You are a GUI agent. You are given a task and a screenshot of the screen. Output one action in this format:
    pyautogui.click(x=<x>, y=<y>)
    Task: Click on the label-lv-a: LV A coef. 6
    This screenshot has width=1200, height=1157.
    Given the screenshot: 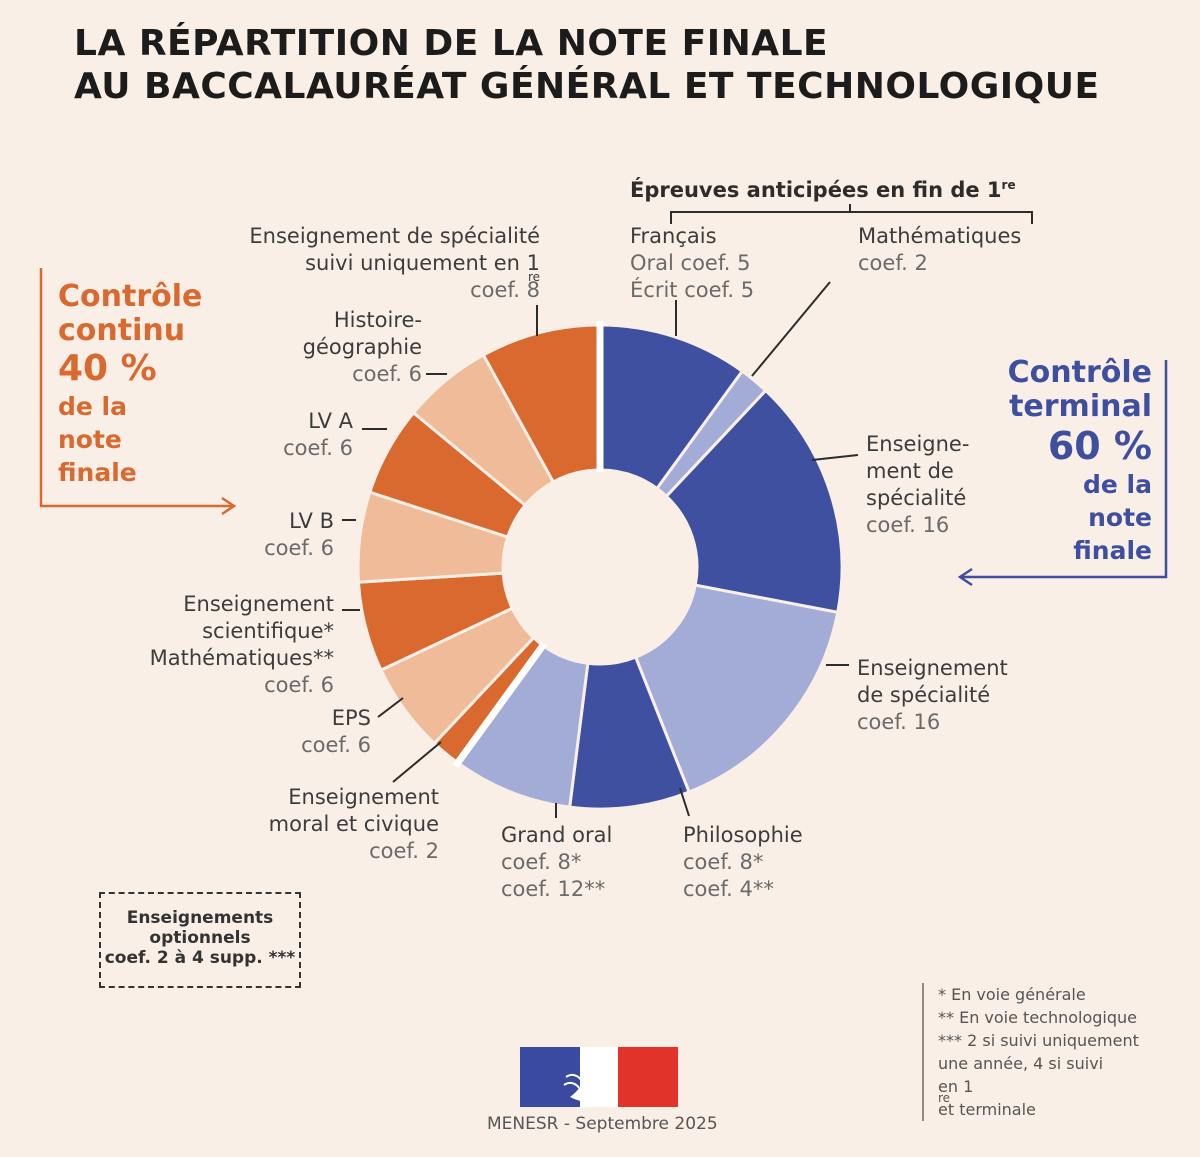 What is the action you would take?
    pyautogui.click(x=318, y=435)
    